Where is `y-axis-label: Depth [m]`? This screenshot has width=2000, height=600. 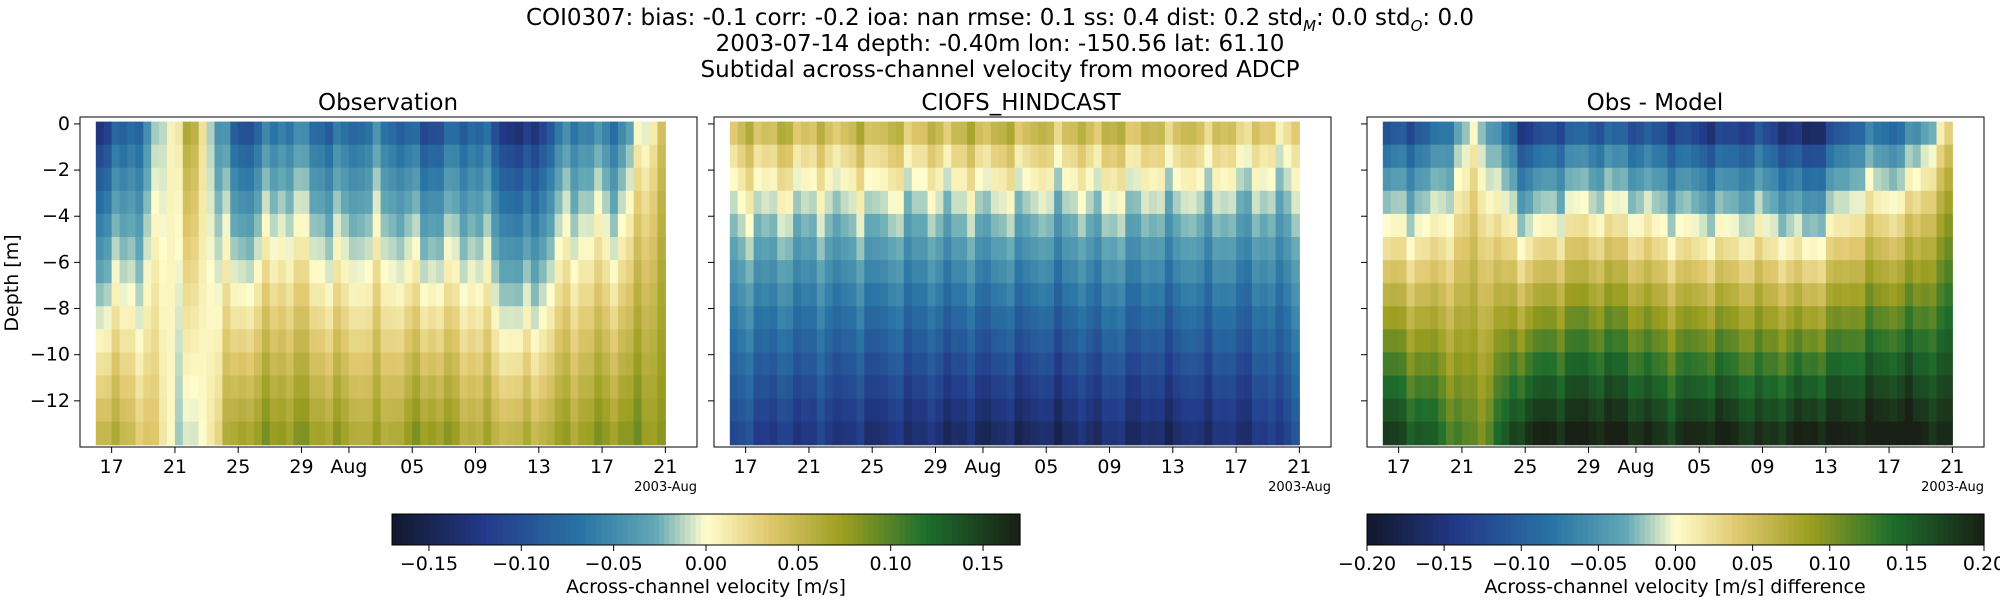
y-axis-label: Depth [m] is located at coordinates (12, 282).